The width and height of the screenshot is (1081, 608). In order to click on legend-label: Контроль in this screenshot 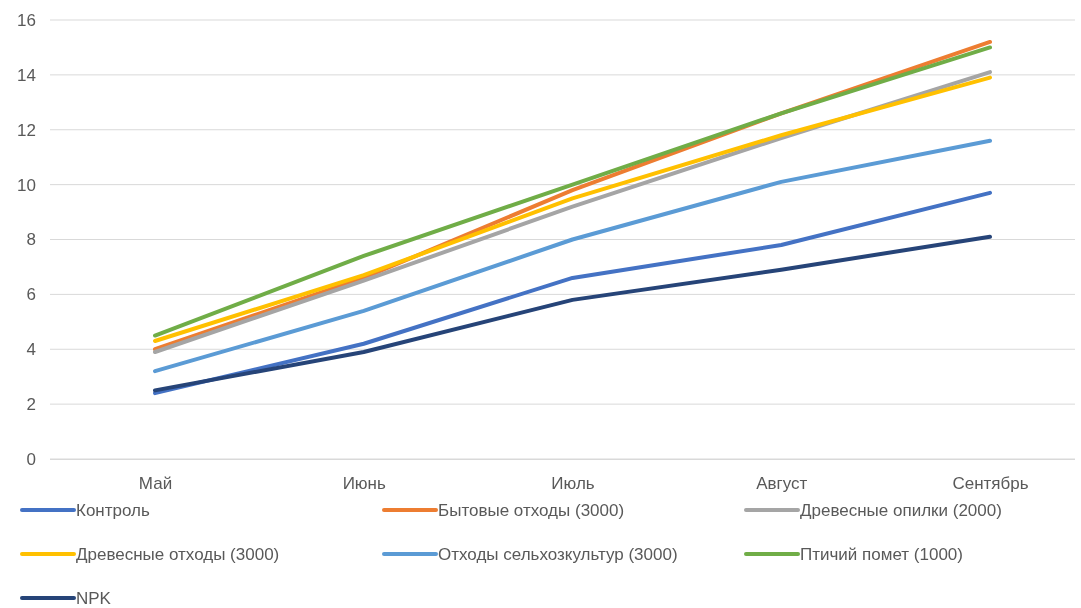, I will do `click(113, 510)`.